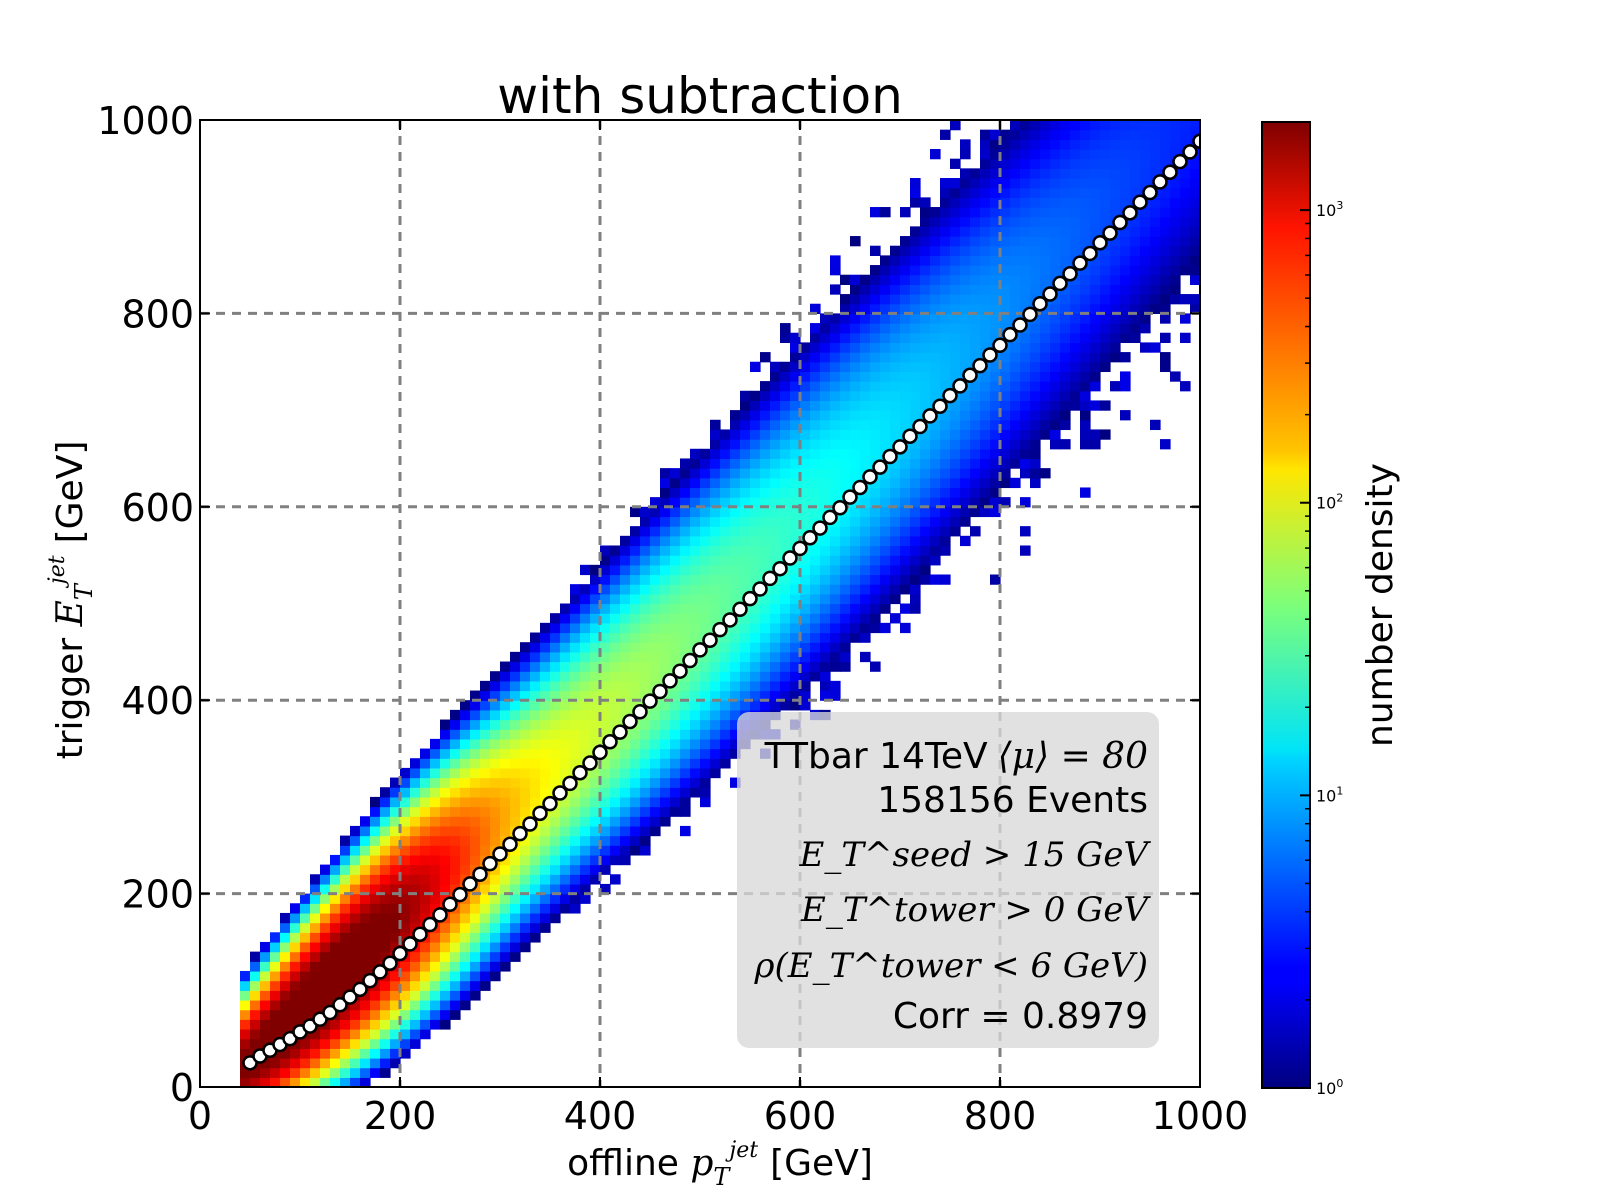 This screenshot has height=1200, width=1600. What do you see at coordinates (876, 756) in the screenshot?
I see `info-line1: TTbar 14TeV` at bounding box center [876, 756].